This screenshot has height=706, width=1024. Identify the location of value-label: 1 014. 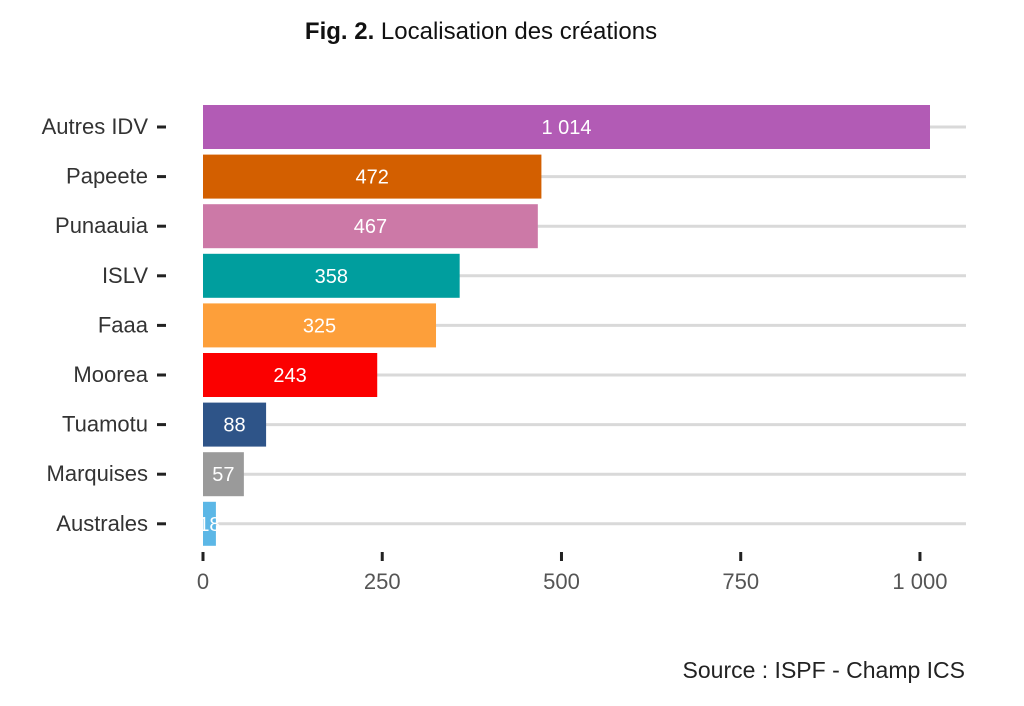
(566, 128).